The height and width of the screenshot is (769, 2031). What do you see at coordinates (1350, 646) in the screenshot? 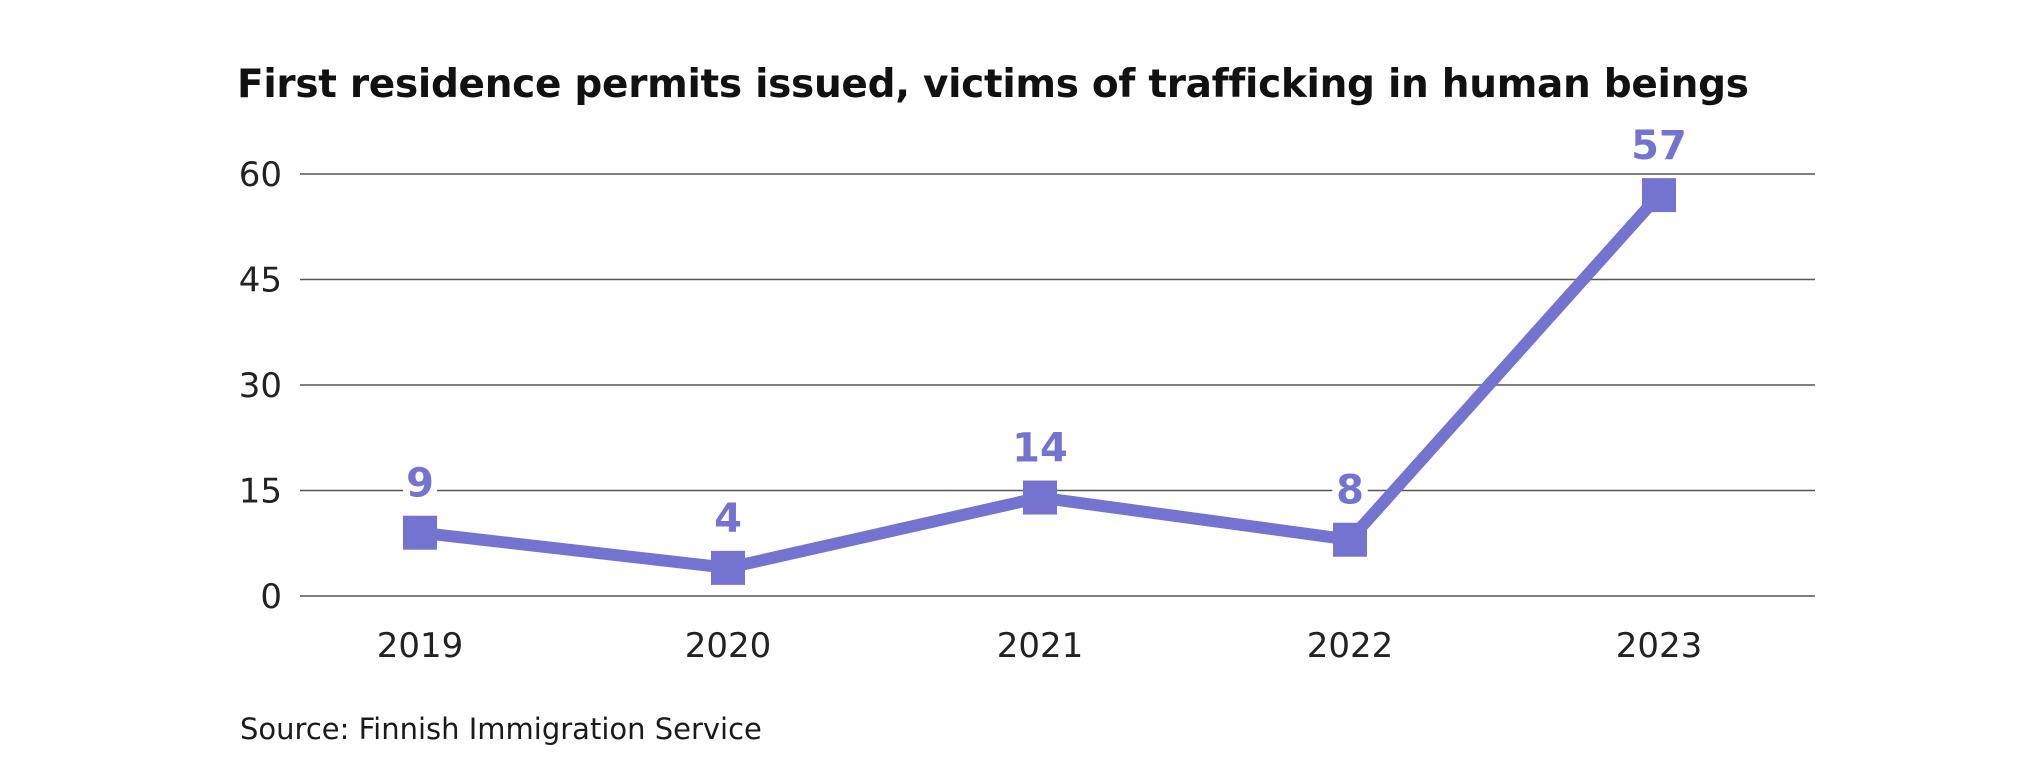
I see `x-tick-label: 2022` at bounding box center [1350, 646].